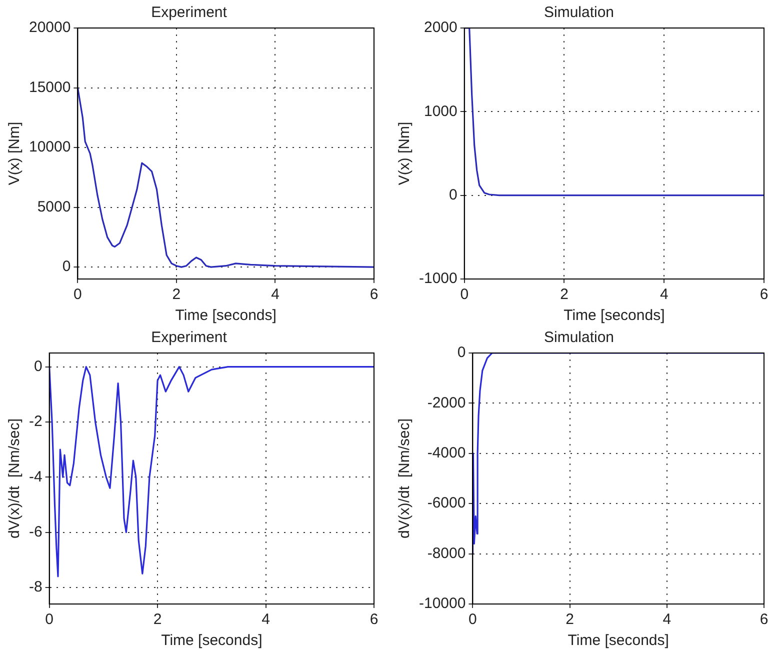  I want to click on y-tick-label: 5000, so click(54, 207).